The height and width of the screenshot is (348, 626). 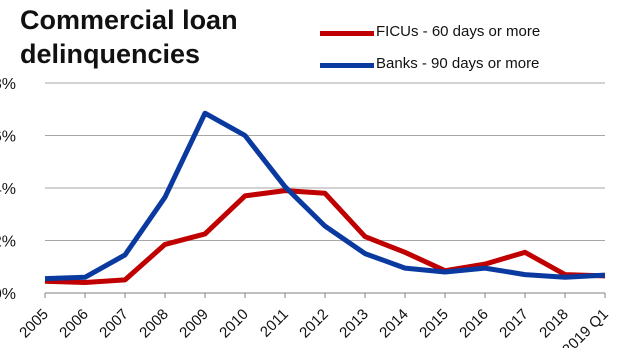 I want to click on x-tick-label: 2007, so click(x=114, y=324).